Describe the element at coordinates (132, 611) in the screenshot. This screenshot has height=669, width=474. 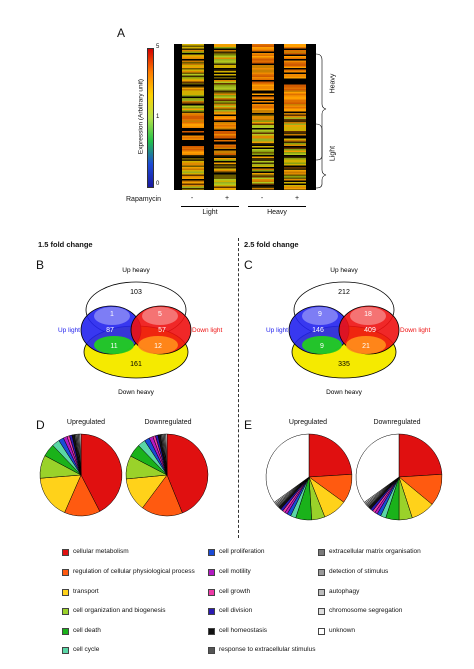
I see `legend-item: cell organization and biogenesis` at that location.